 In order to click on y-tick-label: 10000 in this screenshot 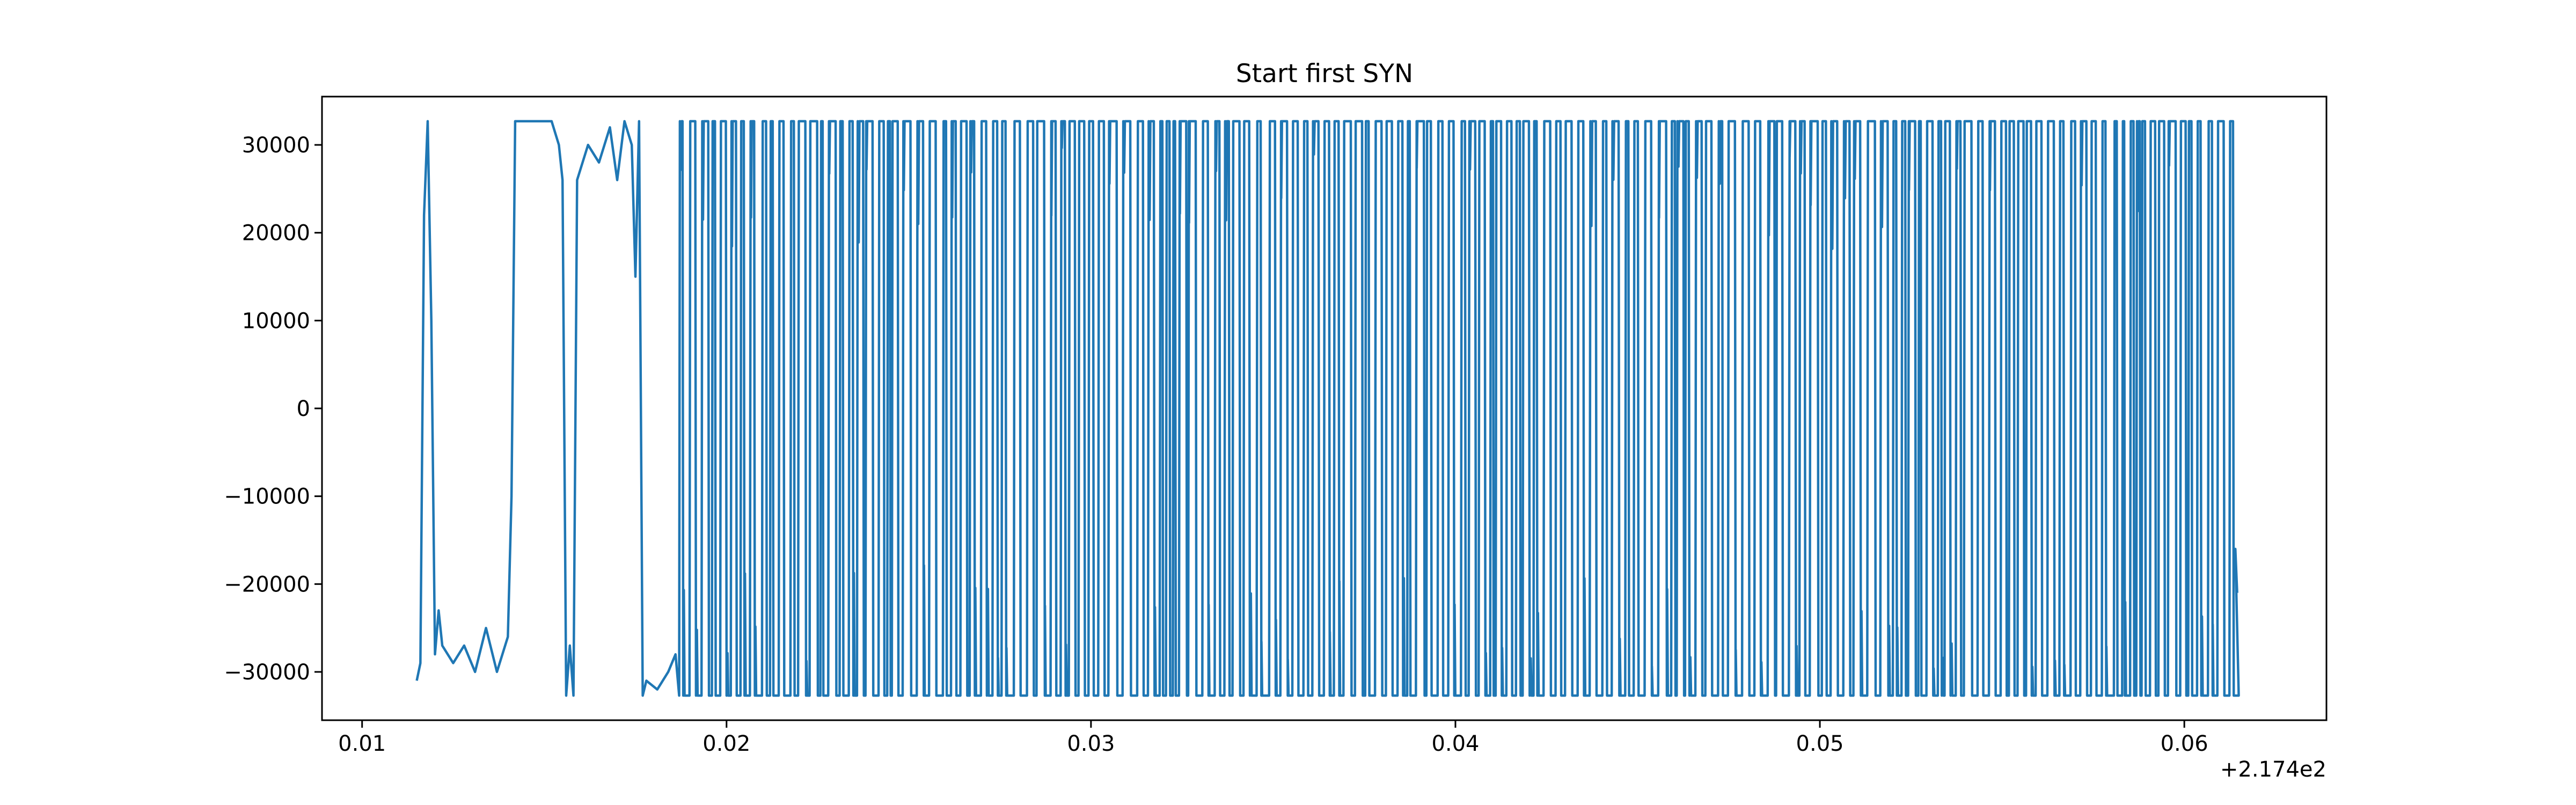, I will do `click(276, 321)`.